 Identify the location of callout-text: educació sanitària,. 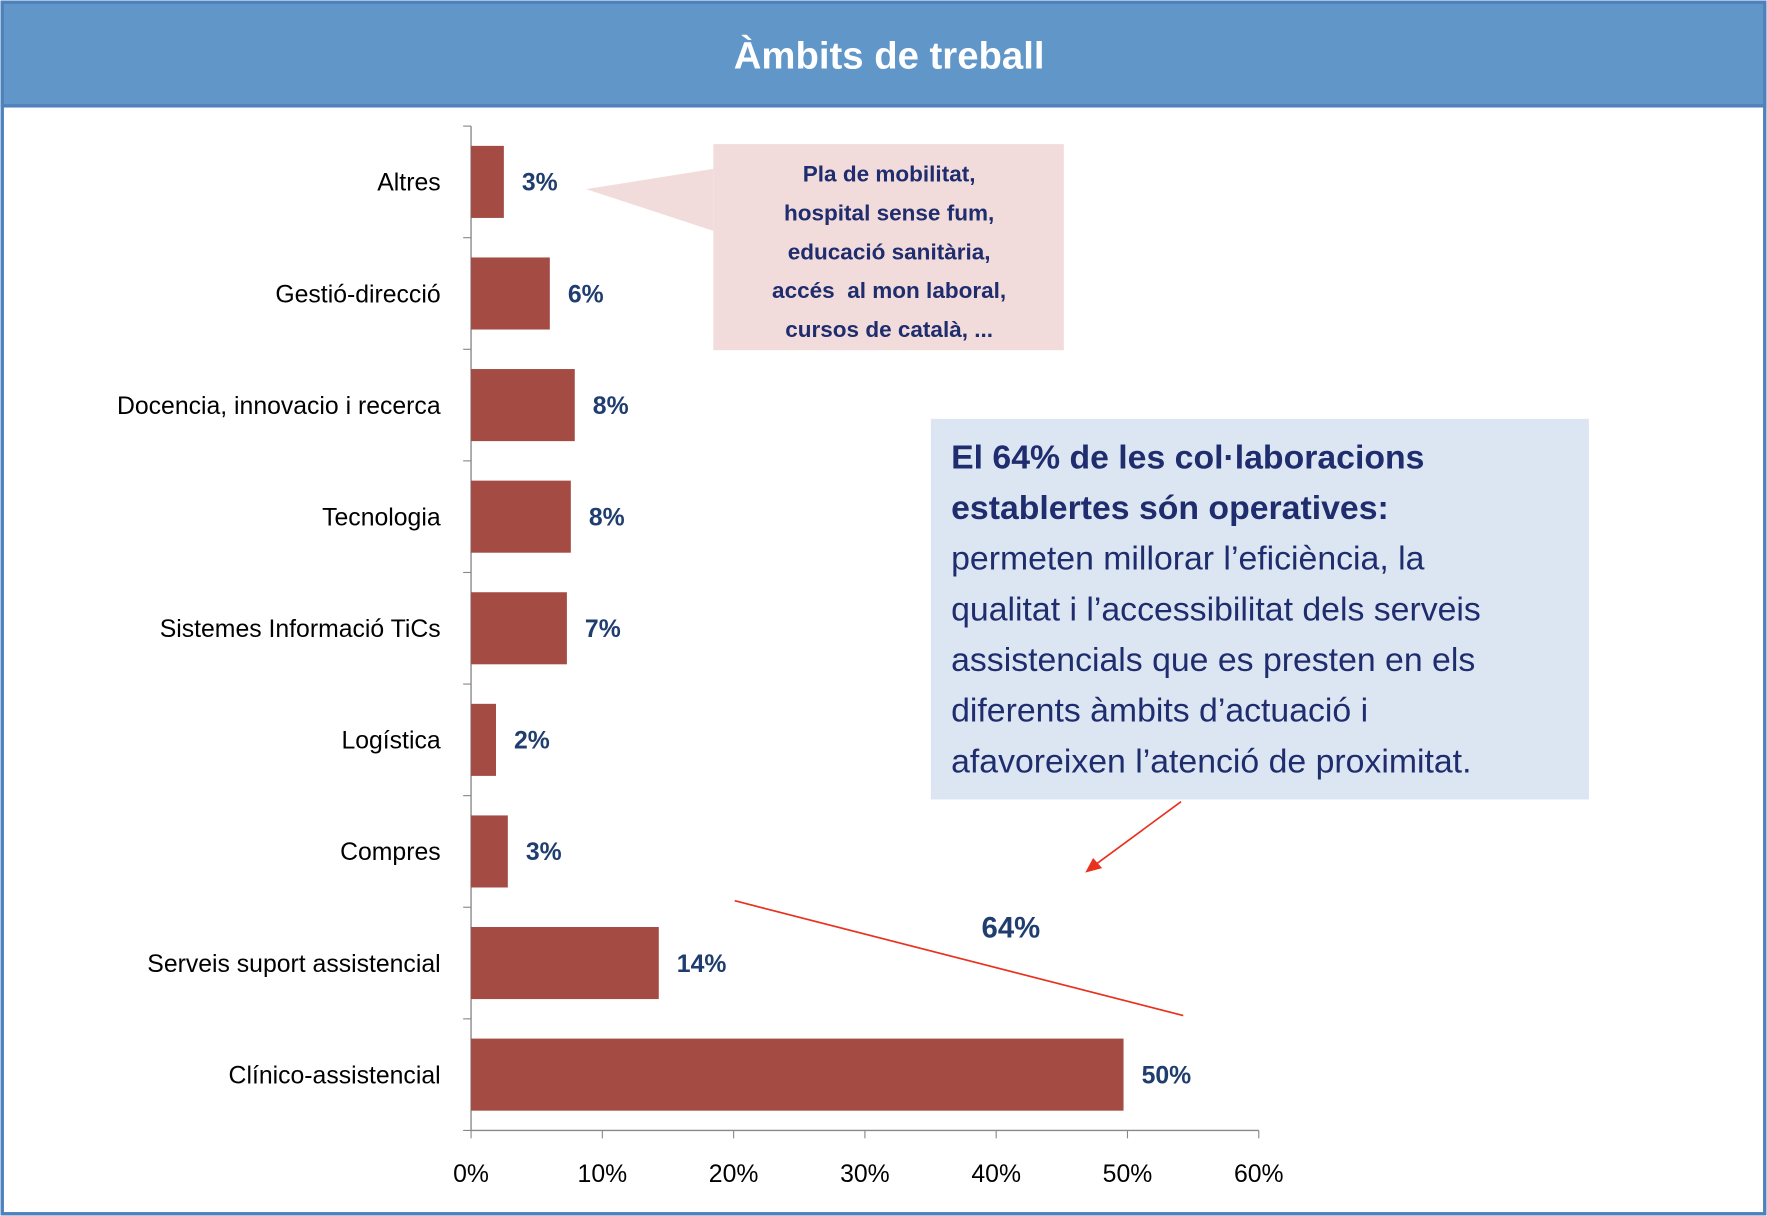
(889, 251).